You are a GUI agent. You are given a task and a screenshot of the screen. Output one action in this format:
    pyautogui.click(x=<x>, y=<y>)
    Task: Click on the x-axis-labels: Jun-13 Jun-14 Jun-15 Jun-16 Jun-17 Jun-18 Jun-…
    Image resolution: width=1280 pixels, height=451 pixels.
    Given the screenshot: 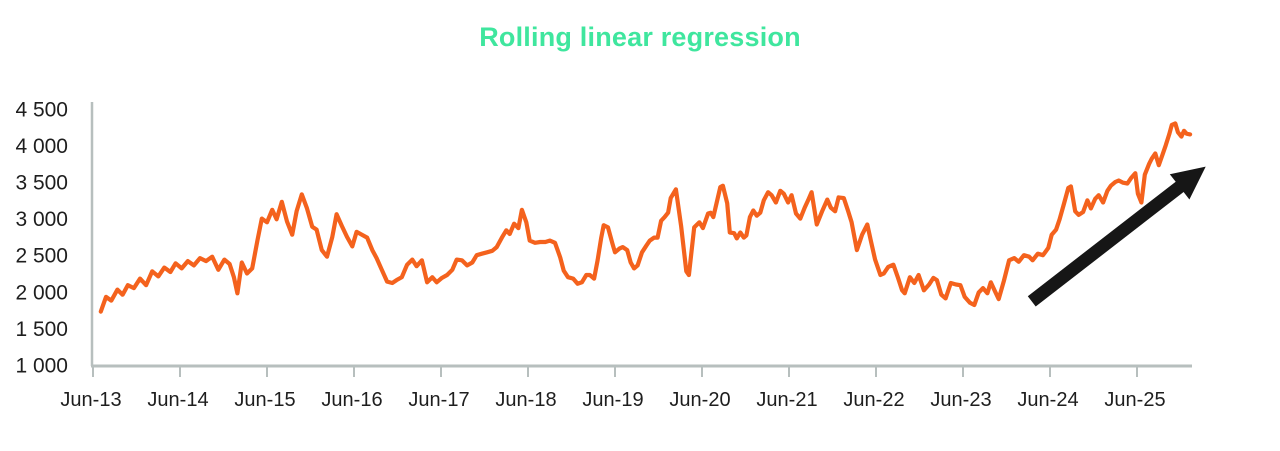 What is the action you would take?
    pyautogui.click(x=612, y=400)
    